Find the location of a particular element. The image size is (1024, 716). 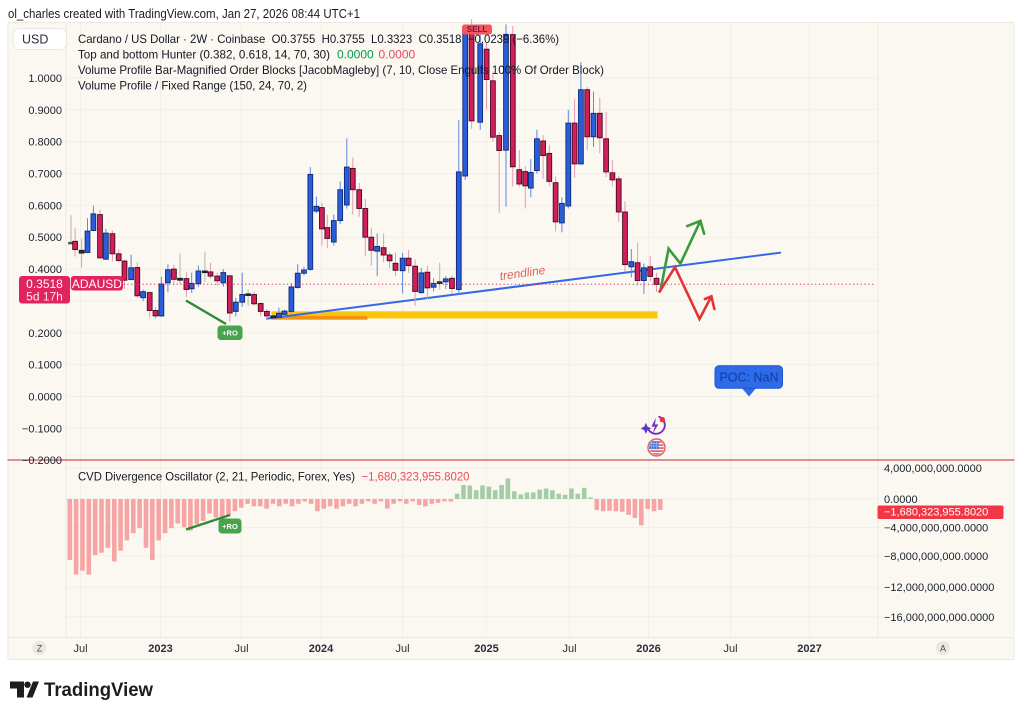

svg-text: trendline is located at coordinates (523, 273).